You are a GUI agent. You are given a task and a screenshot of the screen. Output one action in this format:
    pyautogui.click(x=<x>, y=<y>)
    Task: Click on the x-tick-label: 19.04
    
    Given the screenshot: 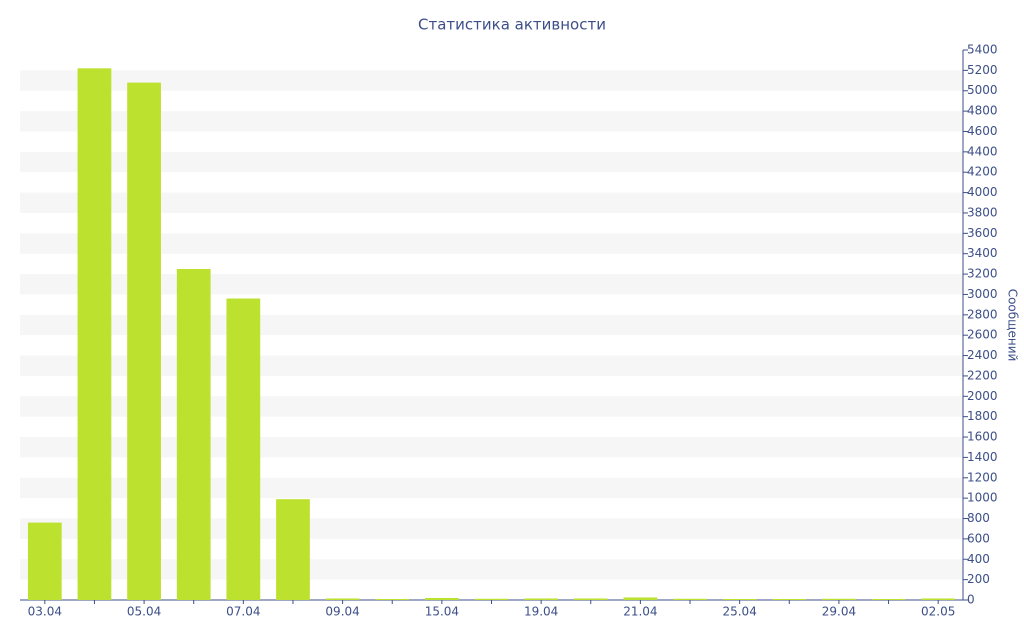 What is the action you would take?
    pyautogui.click(x=541, y=612)
    